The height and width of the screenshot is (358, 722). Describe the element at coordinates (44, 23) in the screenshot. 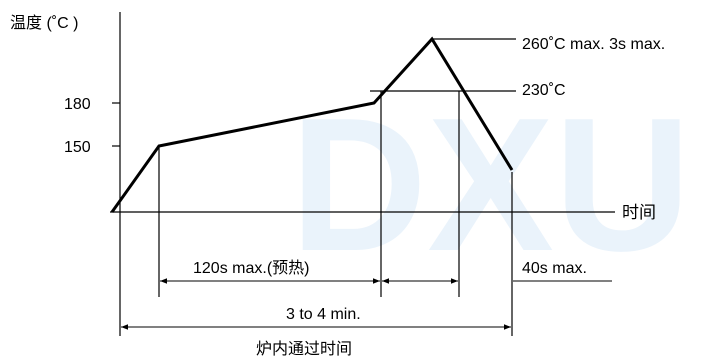

I see `y-axis-label: 温度 (˚C )` at that location.